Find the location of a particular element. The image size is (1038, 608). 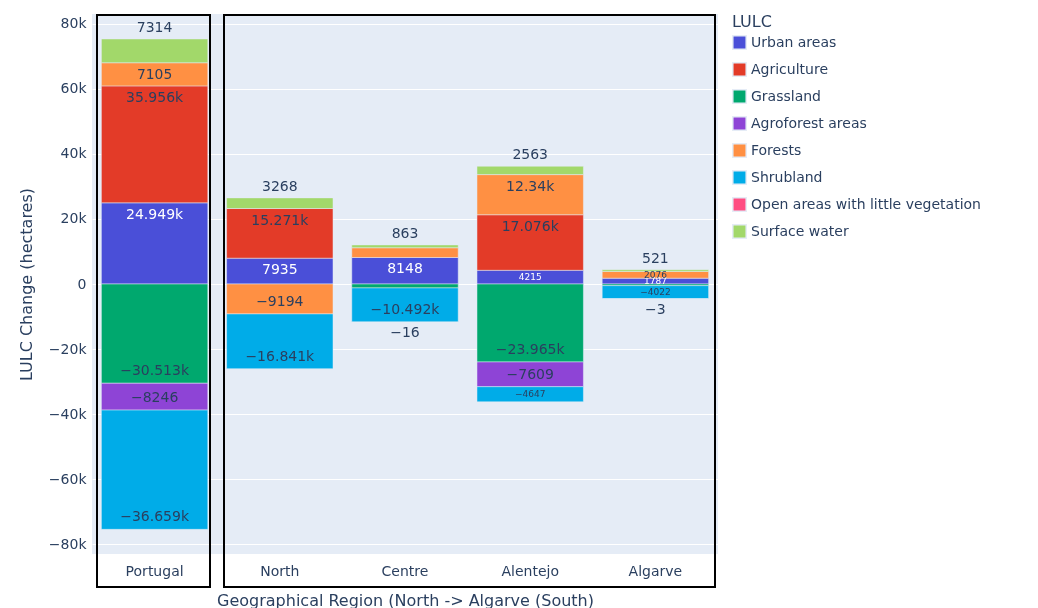

data-label: −23.965k is located at coordinates (530, 348).